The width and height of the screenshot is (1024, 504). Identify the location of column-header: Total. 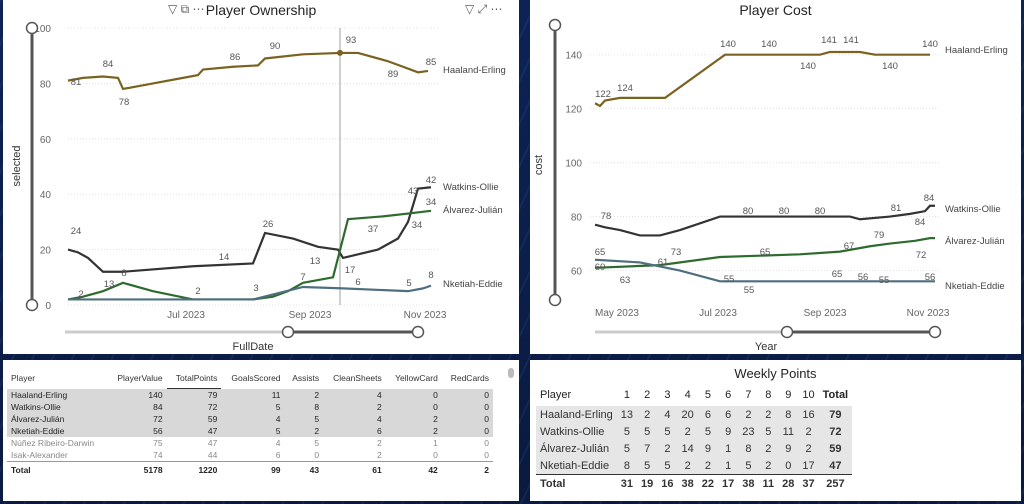
(835, 395).